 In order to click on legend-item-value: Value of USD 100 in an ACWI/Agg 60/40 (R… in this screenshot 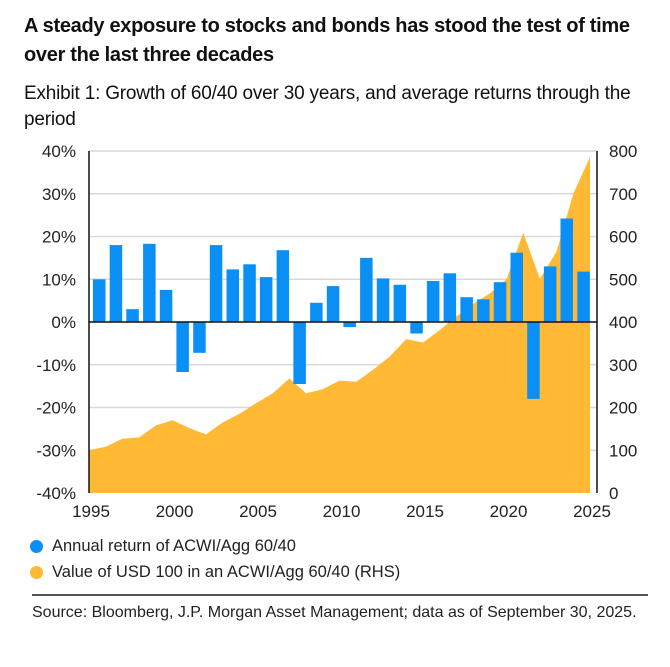, I will do `click(215, 572)`.